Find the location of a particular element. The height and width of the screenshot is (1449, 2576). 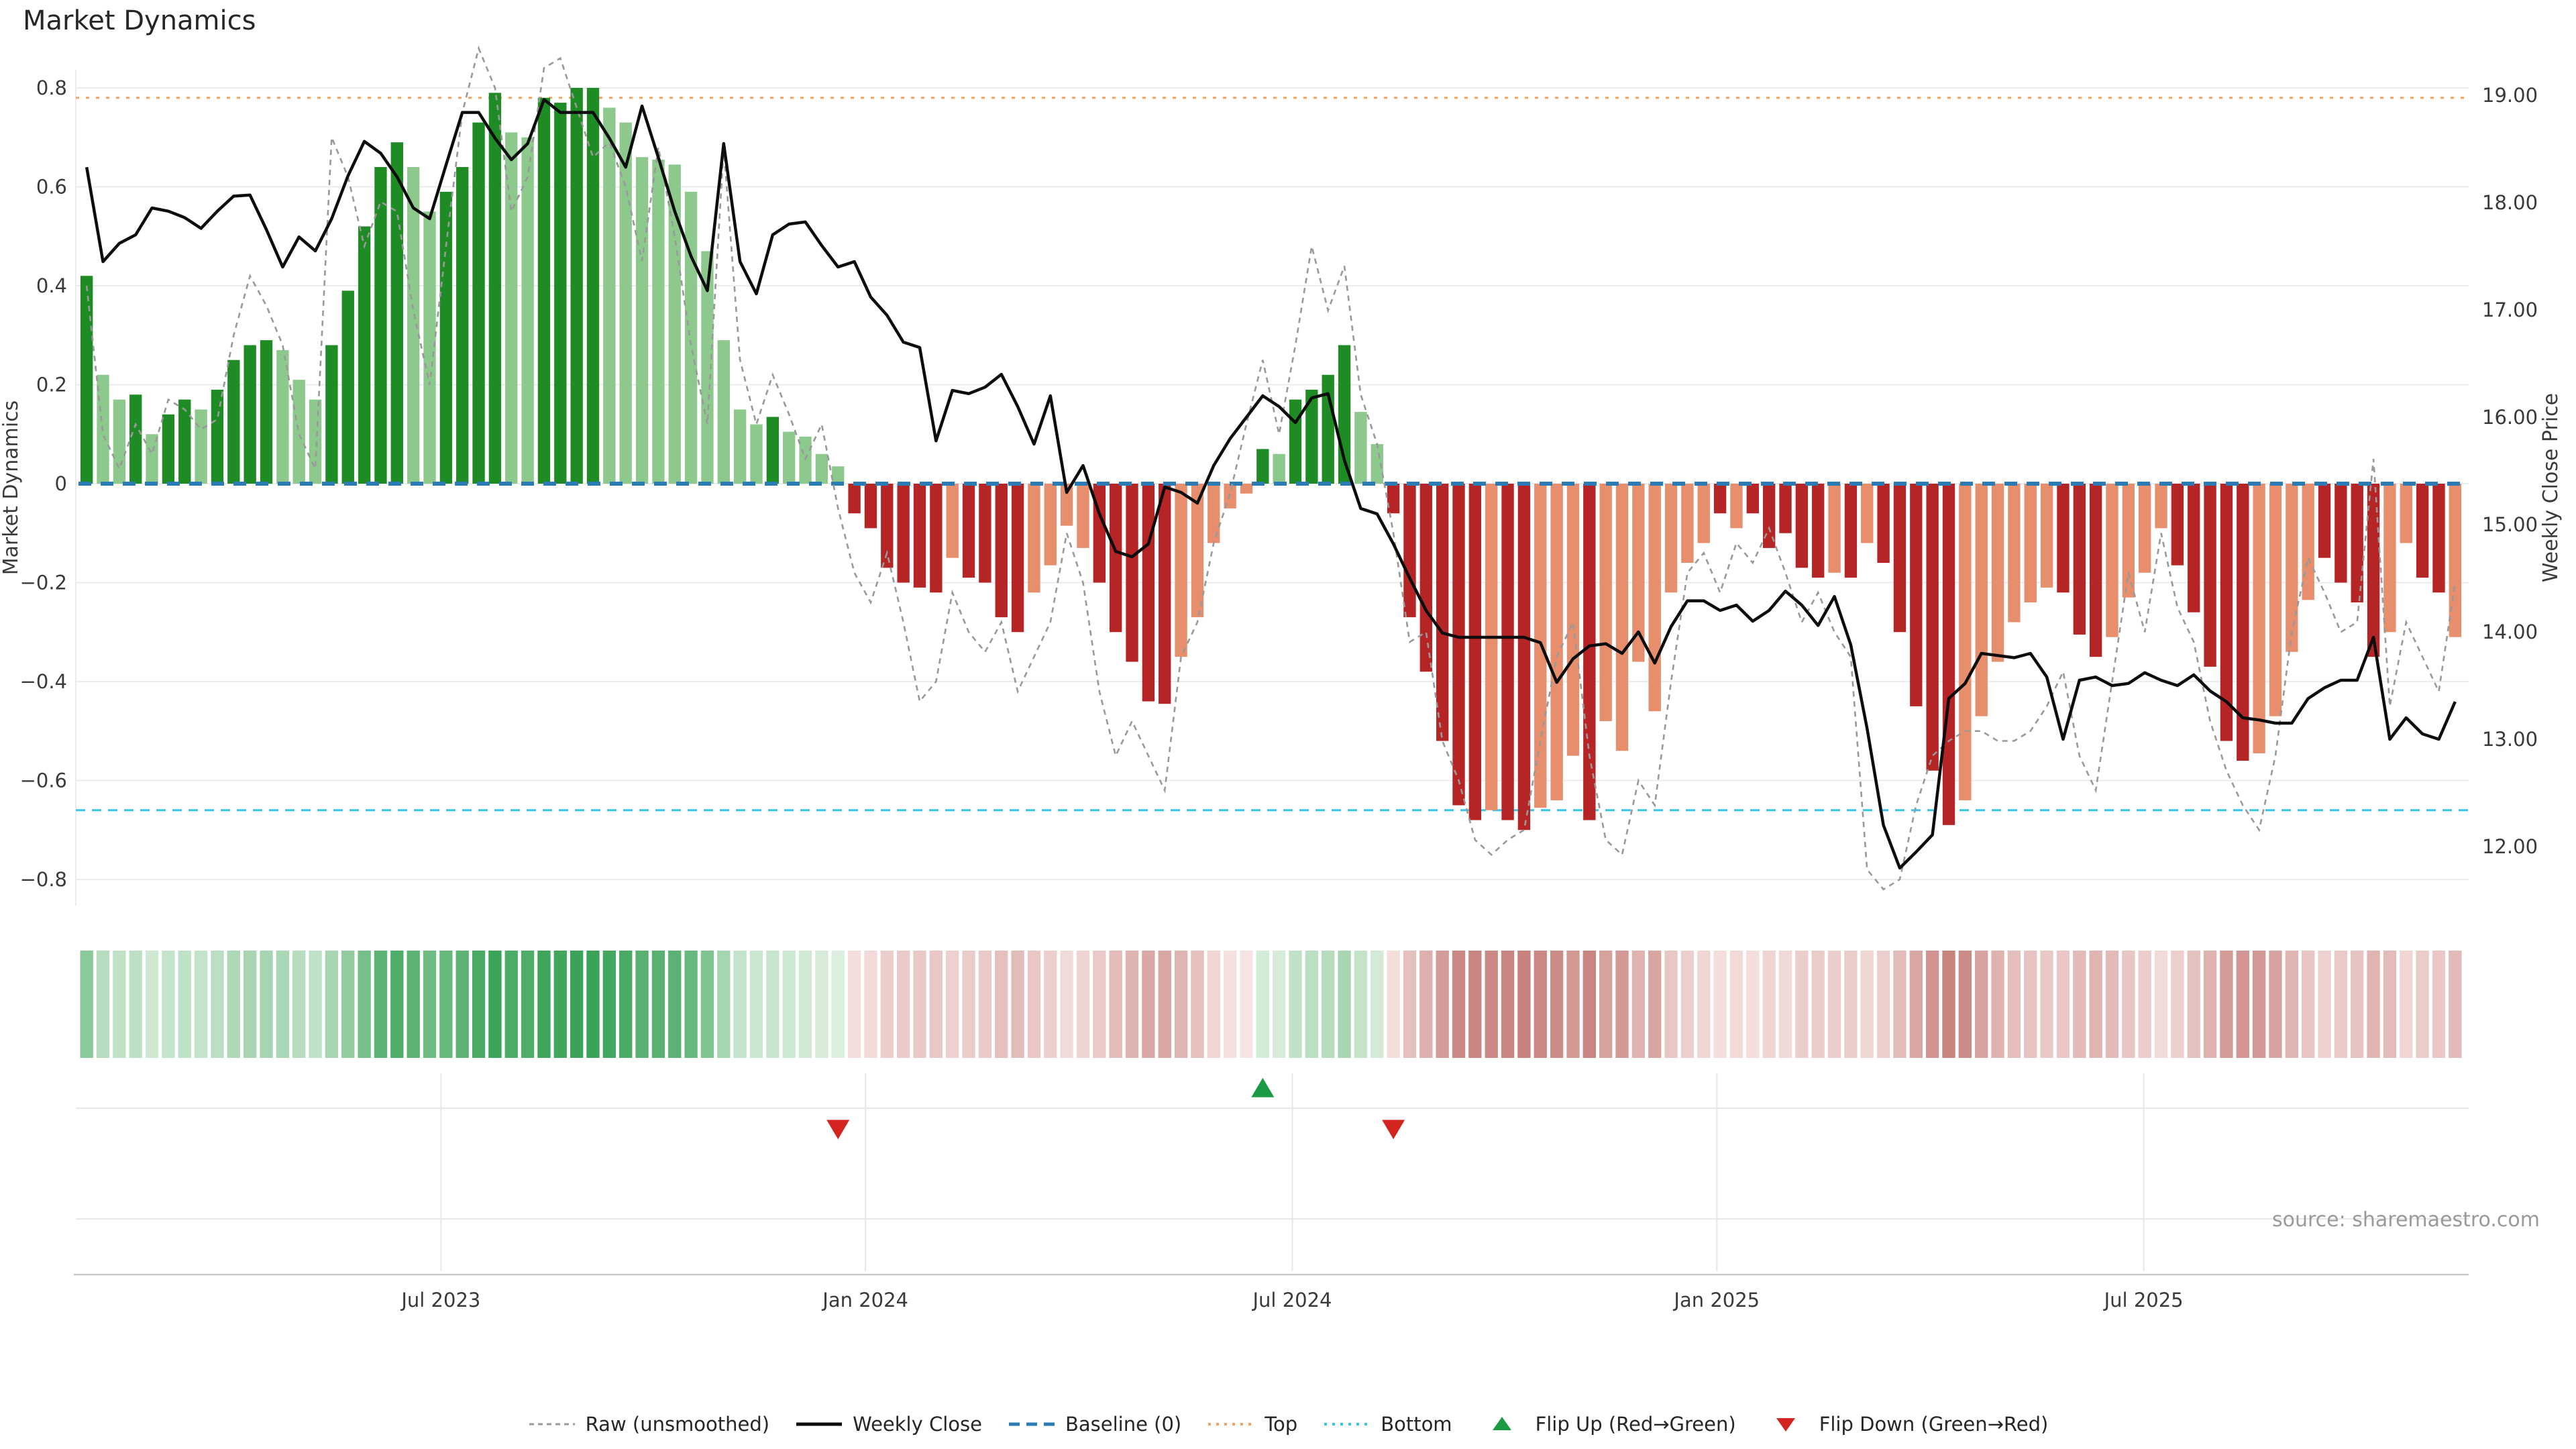

bottom-line-legend-icon is located at coordinates (1347, 1424).